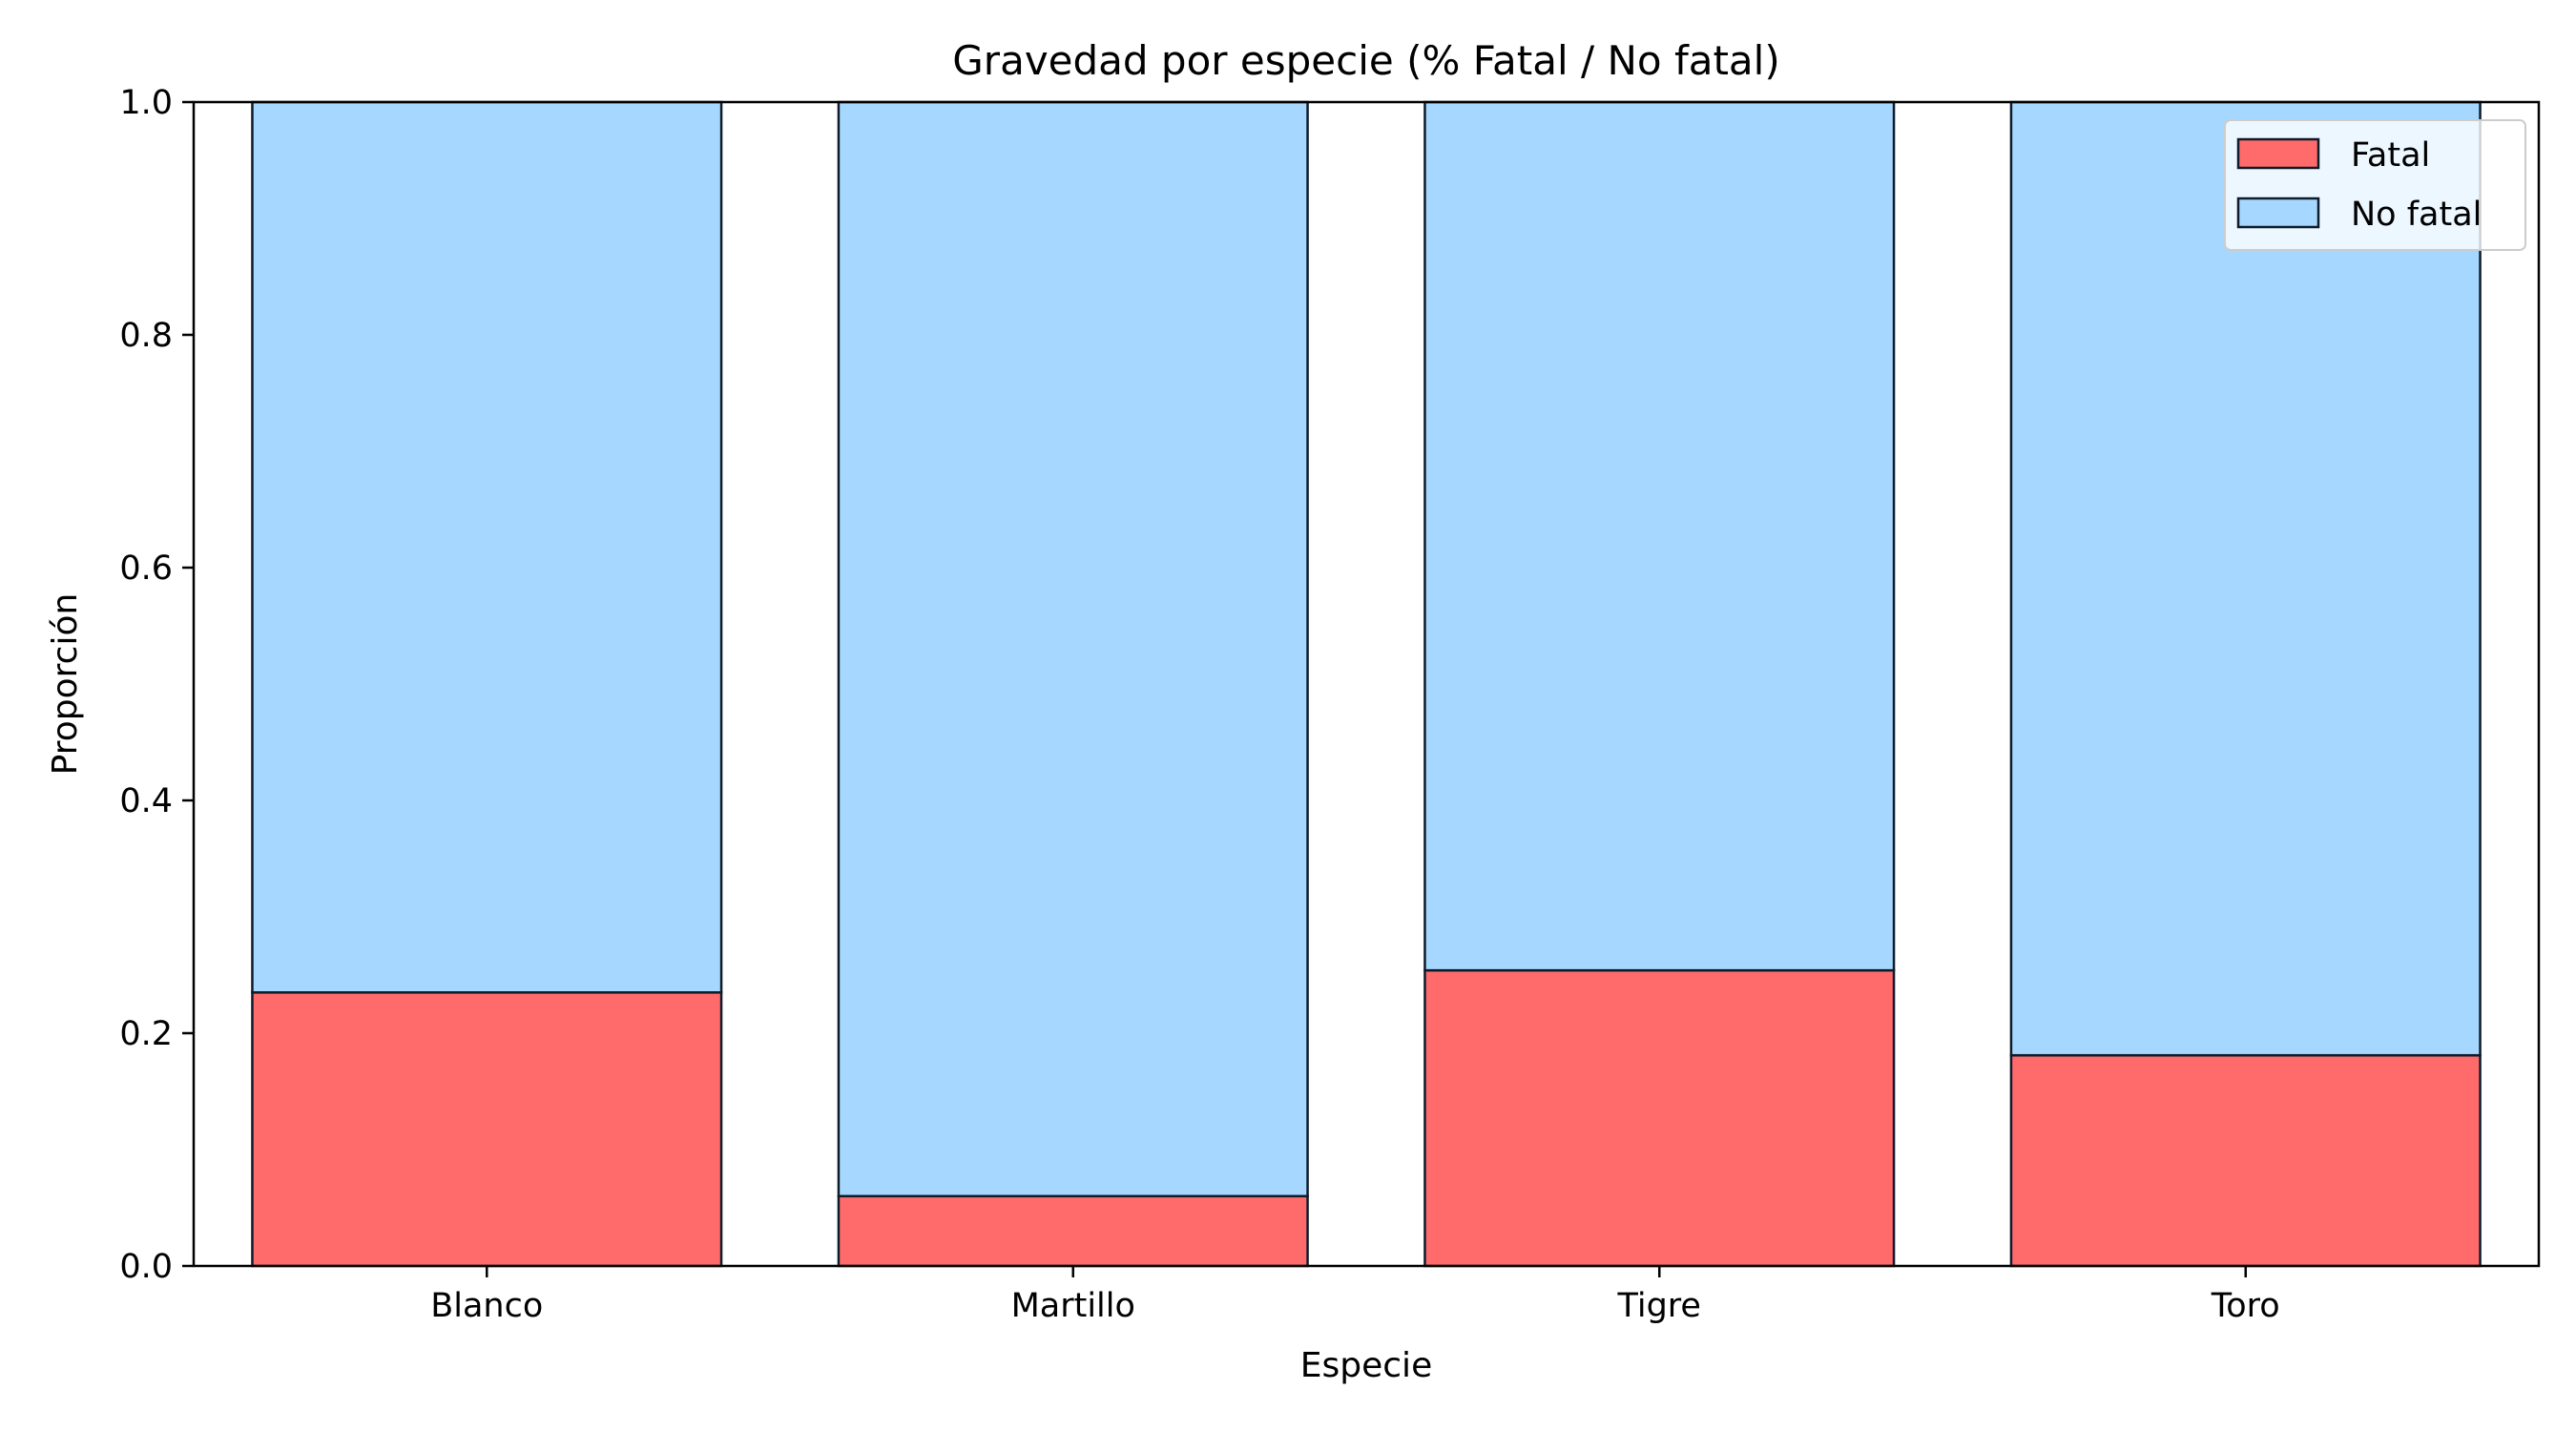 The height and width of the screenshot is (1431, 2576). Describe the element at coordinates (146, 1267) in the screenshot. I see `y-tick-label: 0.0` at that location.